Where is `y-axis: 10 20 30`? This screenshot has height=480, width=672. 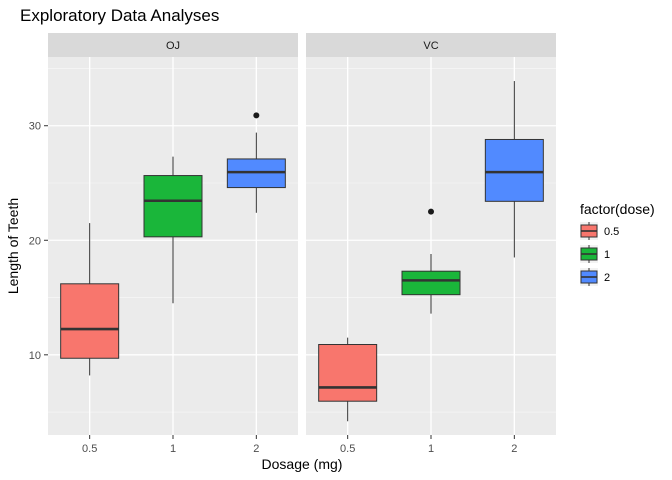 y-axis: 10 20 30 is located at coordinates (38, 241).